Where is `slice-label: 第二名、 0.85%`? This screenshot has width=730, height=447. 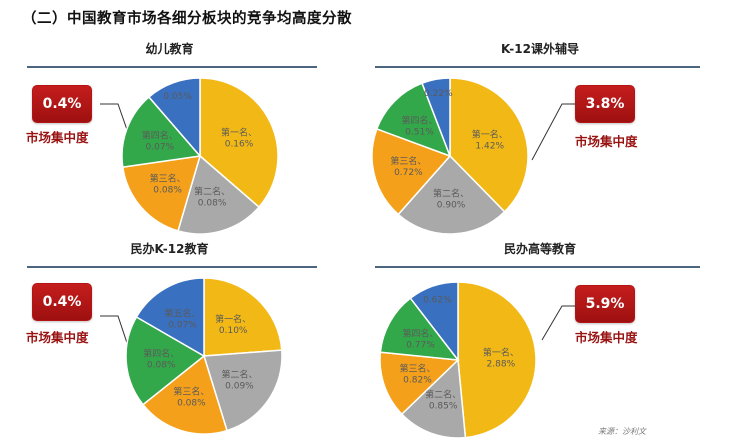 slice-label: 第二名、 0.85% is located at coordinates (443, 400).